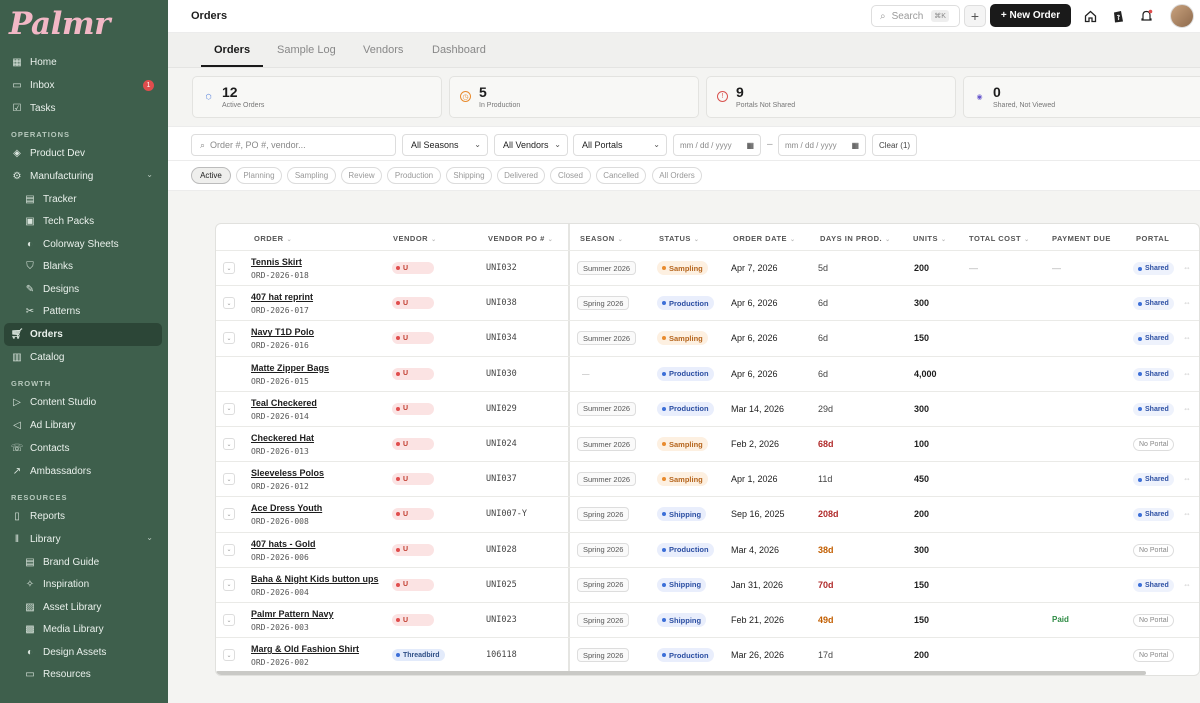 Image resolution: width=1200 pixels, height=703 pixels. I want to click on col-order: ORDER ⌄, so click(273, 238).